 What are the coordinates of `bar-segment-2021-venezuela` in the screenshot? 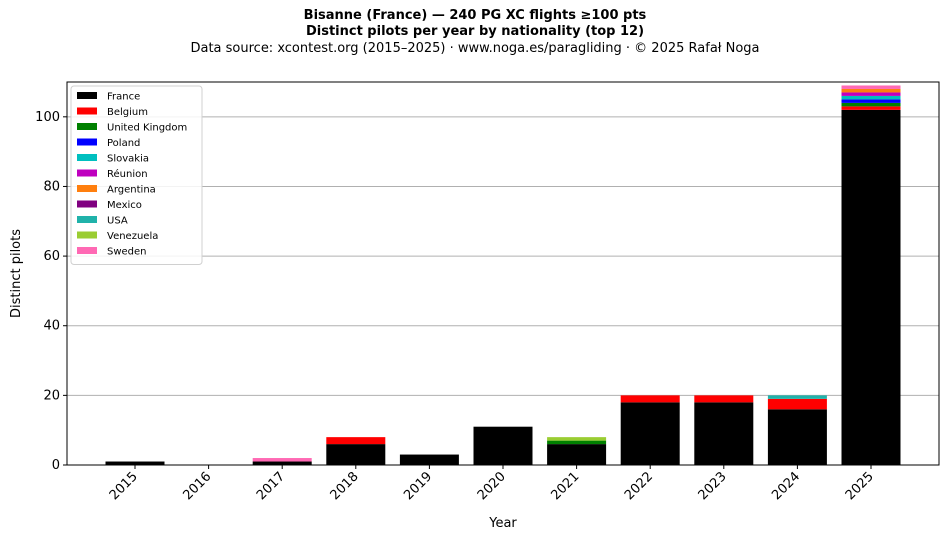 It's located at (577, 439).